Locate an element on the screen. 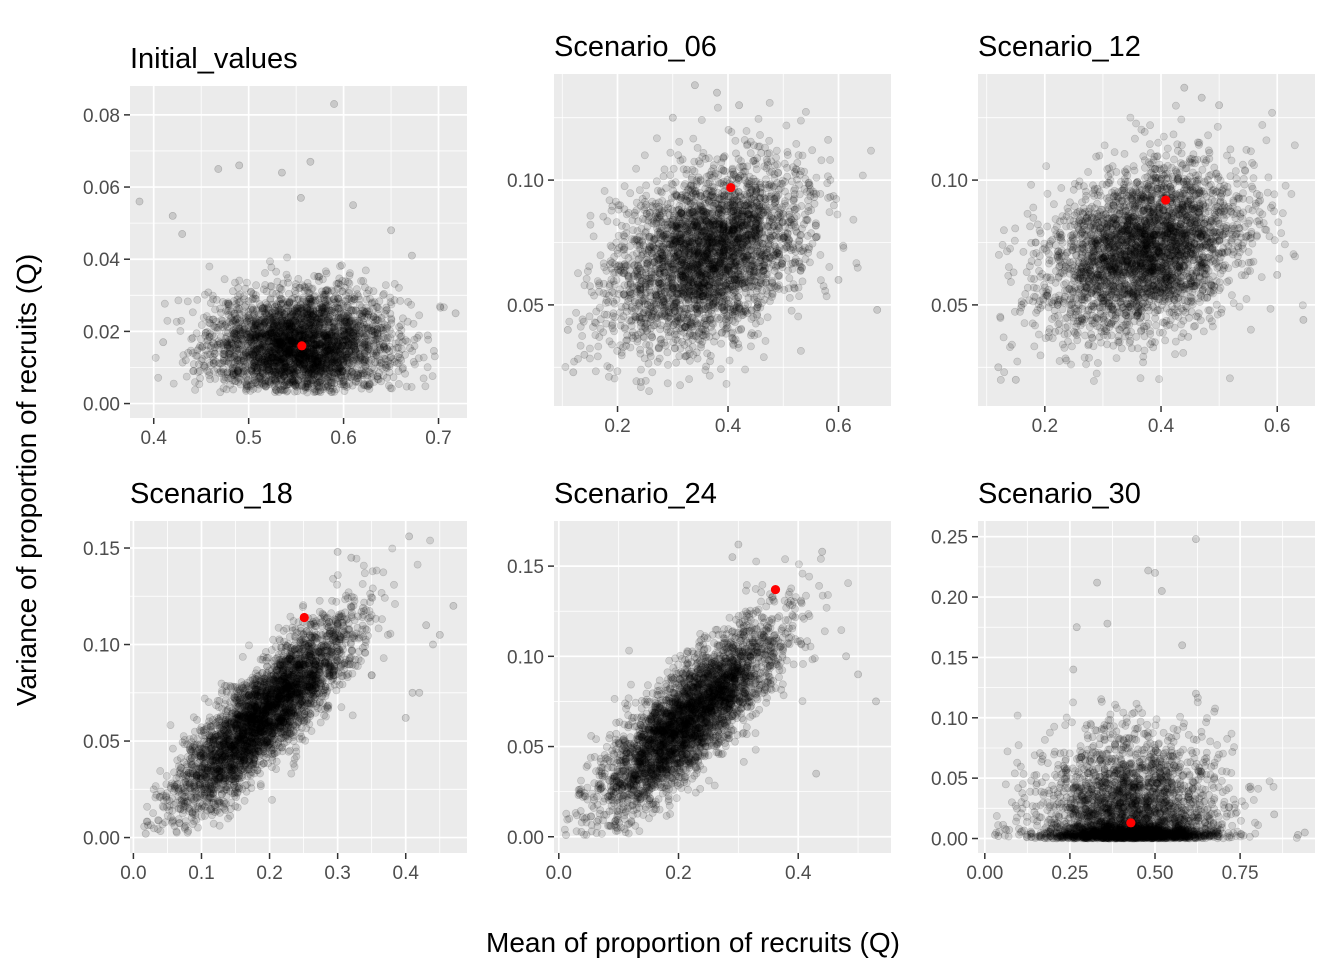 This screenshot has height=960, width=1344. y-tick-label: 0.10 is located at coordinates (525, 181).